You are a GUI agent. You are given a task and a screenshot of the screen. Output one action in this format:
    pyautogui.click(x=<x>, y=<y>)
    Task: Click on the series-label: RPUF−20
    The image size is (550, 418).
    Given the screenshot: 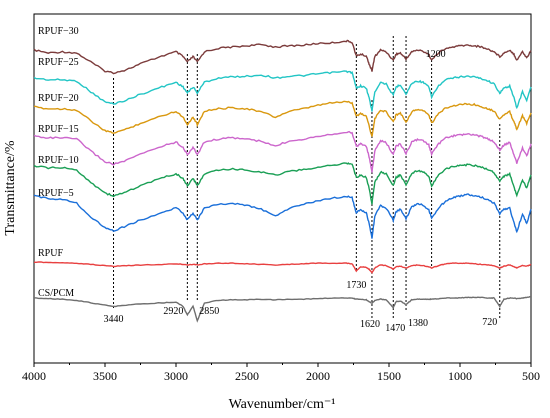 What is the action you would take?
    pyautogui.click(x=58, y=98)
    